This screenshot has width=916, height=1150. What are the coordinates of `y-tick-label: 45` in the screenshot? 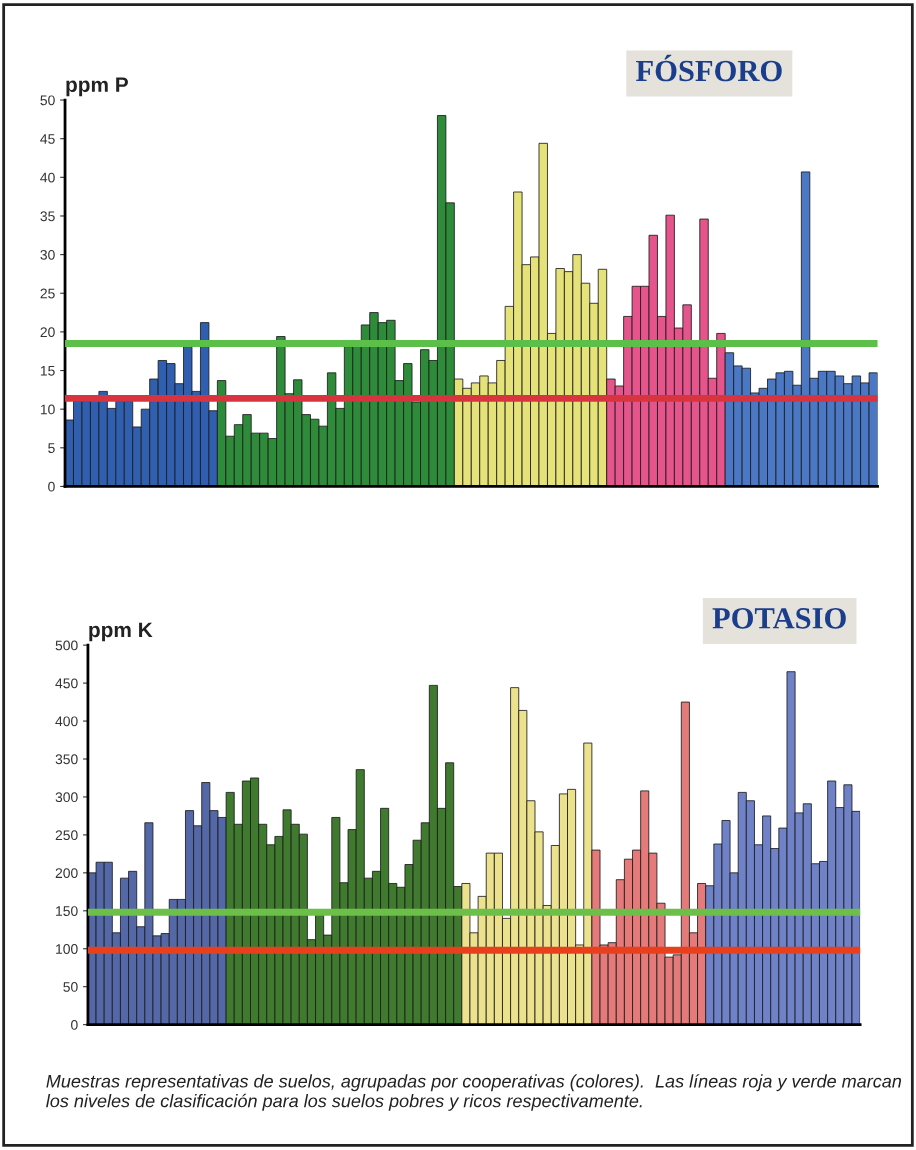 It's located at (47, 139).